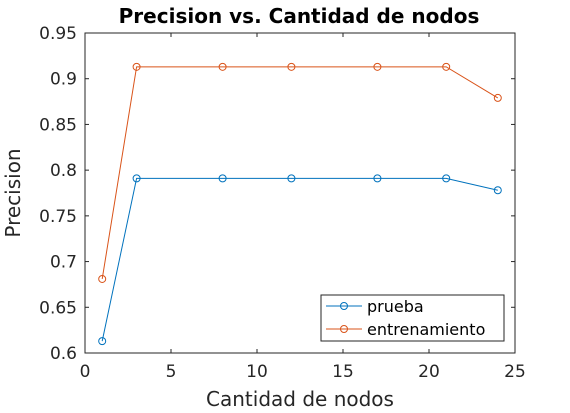 The image size is (570, 413). What do you see at coordinates (300, 399) in the screenshot?
I see `x-axis-label: Cantidad de nodos` at bounding box center [300, 399].